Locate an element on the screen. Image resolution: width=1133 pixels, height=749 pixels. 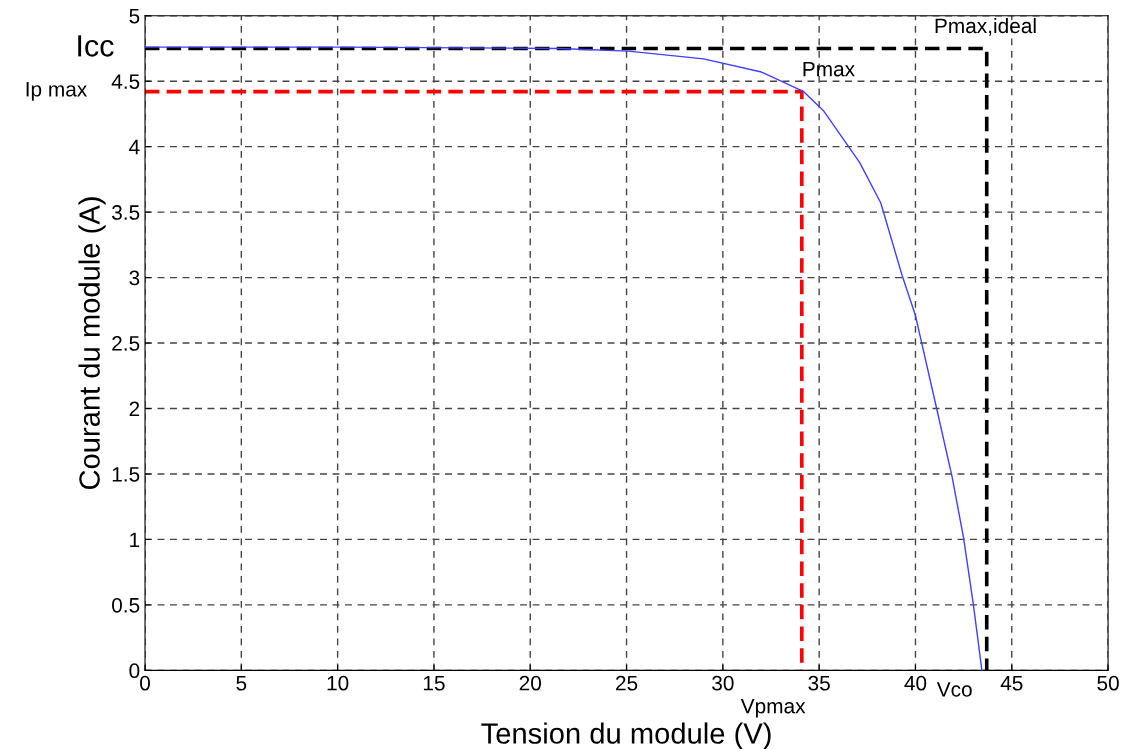
y-tick-label: 4 is located at coordinates (134, 147).